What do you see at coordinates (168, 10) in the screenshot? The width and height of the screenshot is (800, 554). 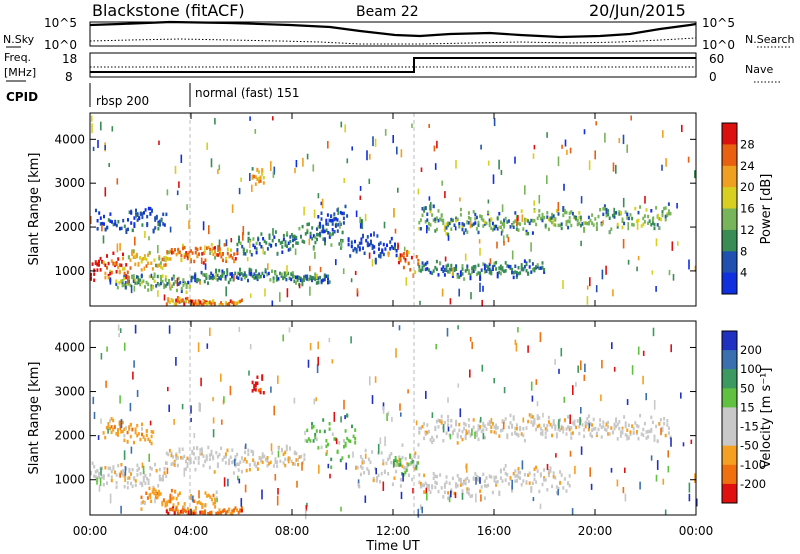 I see `station-title: Blackstone (fitACF)` at bounding box center [168, 10].